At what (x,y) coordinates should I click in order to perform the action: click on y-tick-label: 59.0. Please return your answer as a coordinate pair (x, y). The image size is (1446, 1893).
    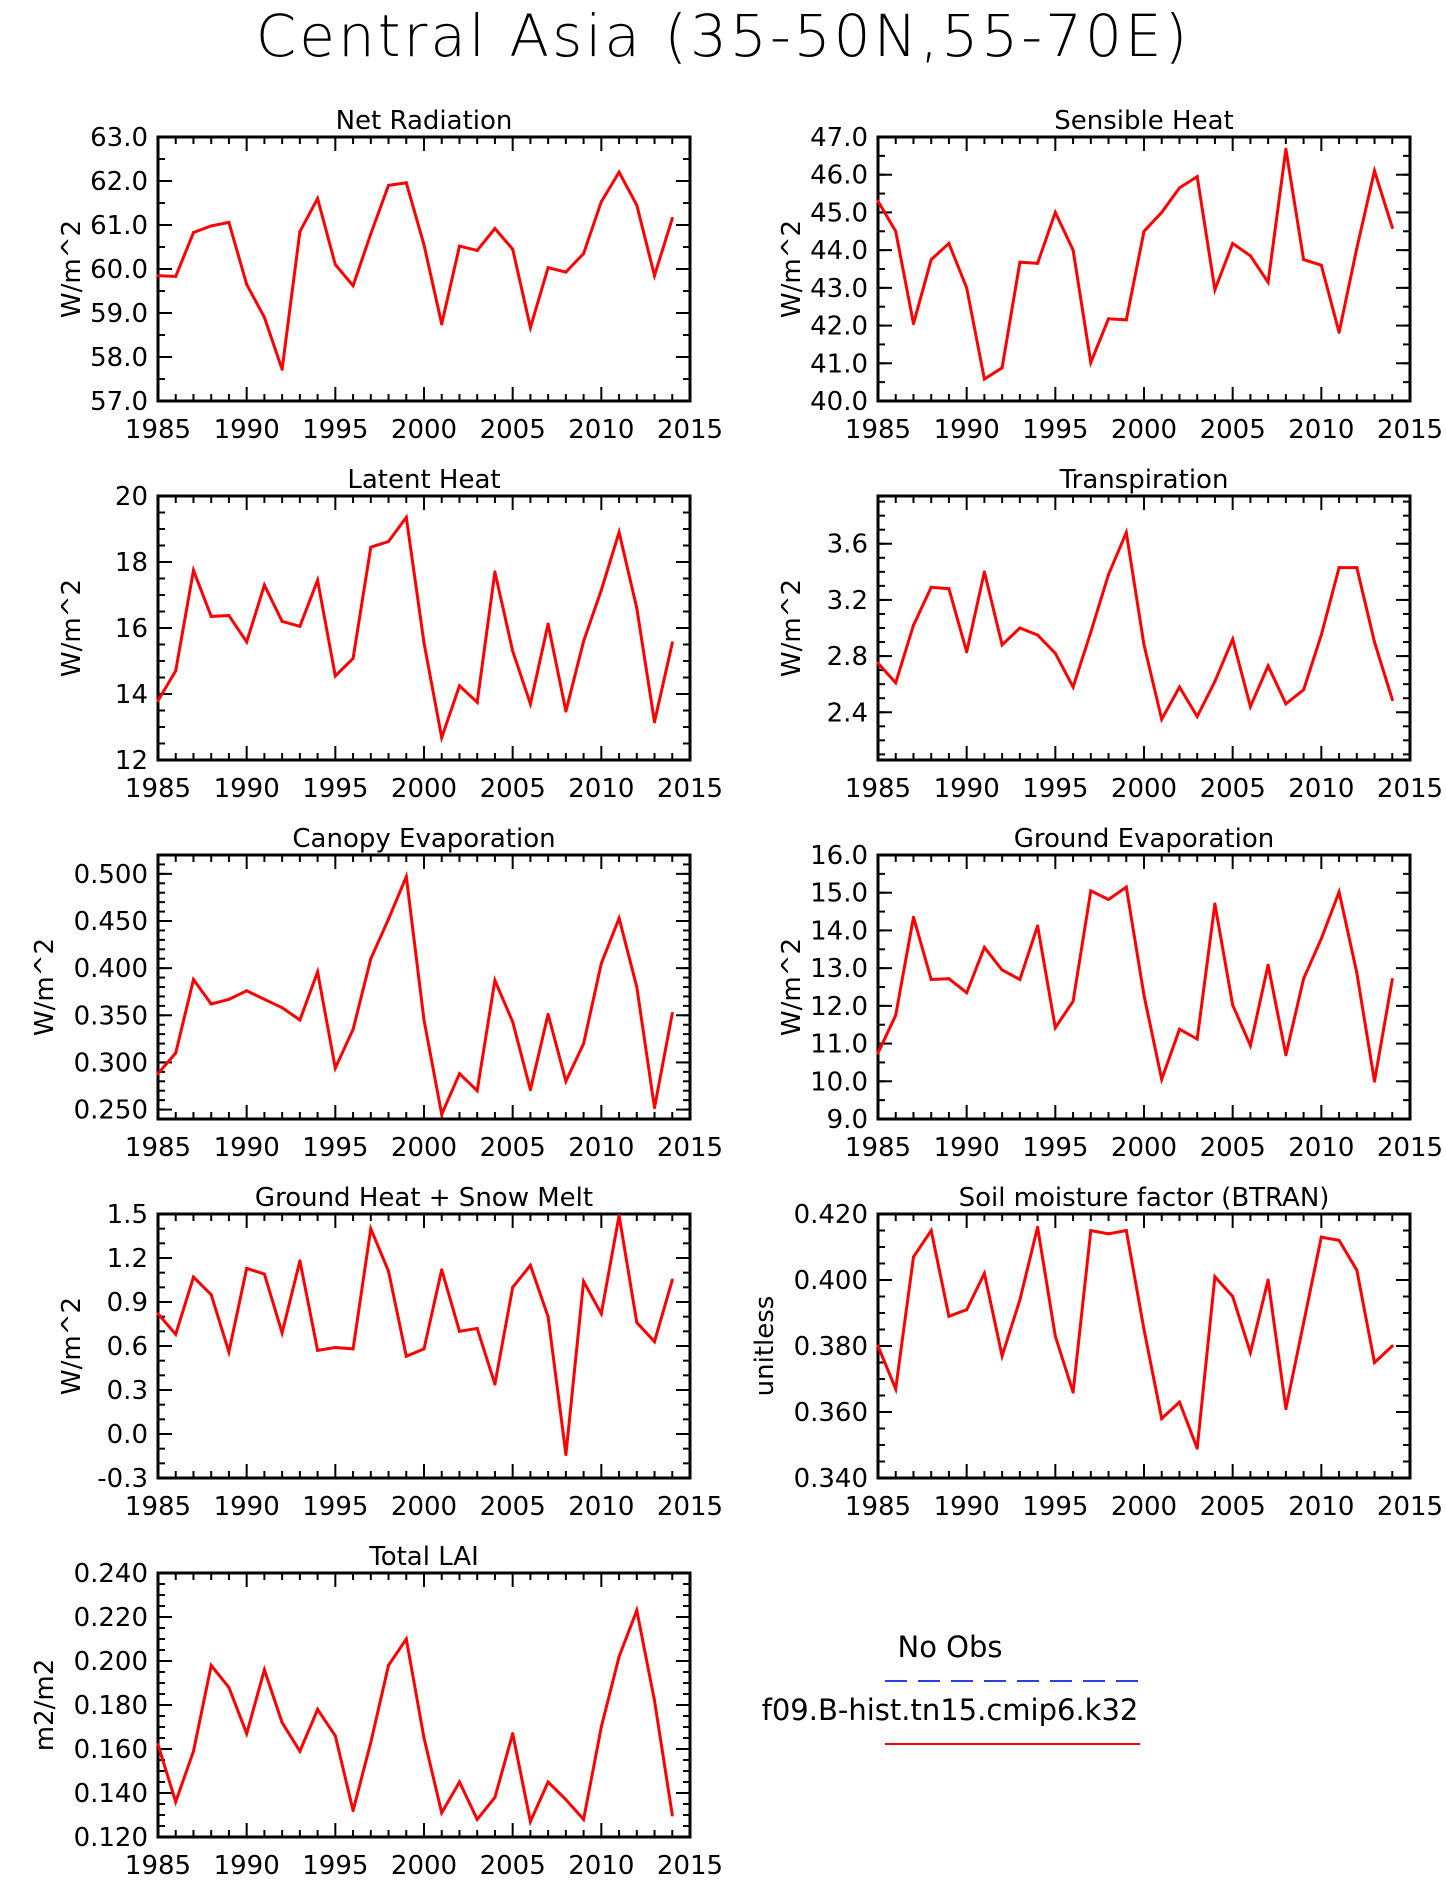
    Looking at the image, I should click on (119, 314).